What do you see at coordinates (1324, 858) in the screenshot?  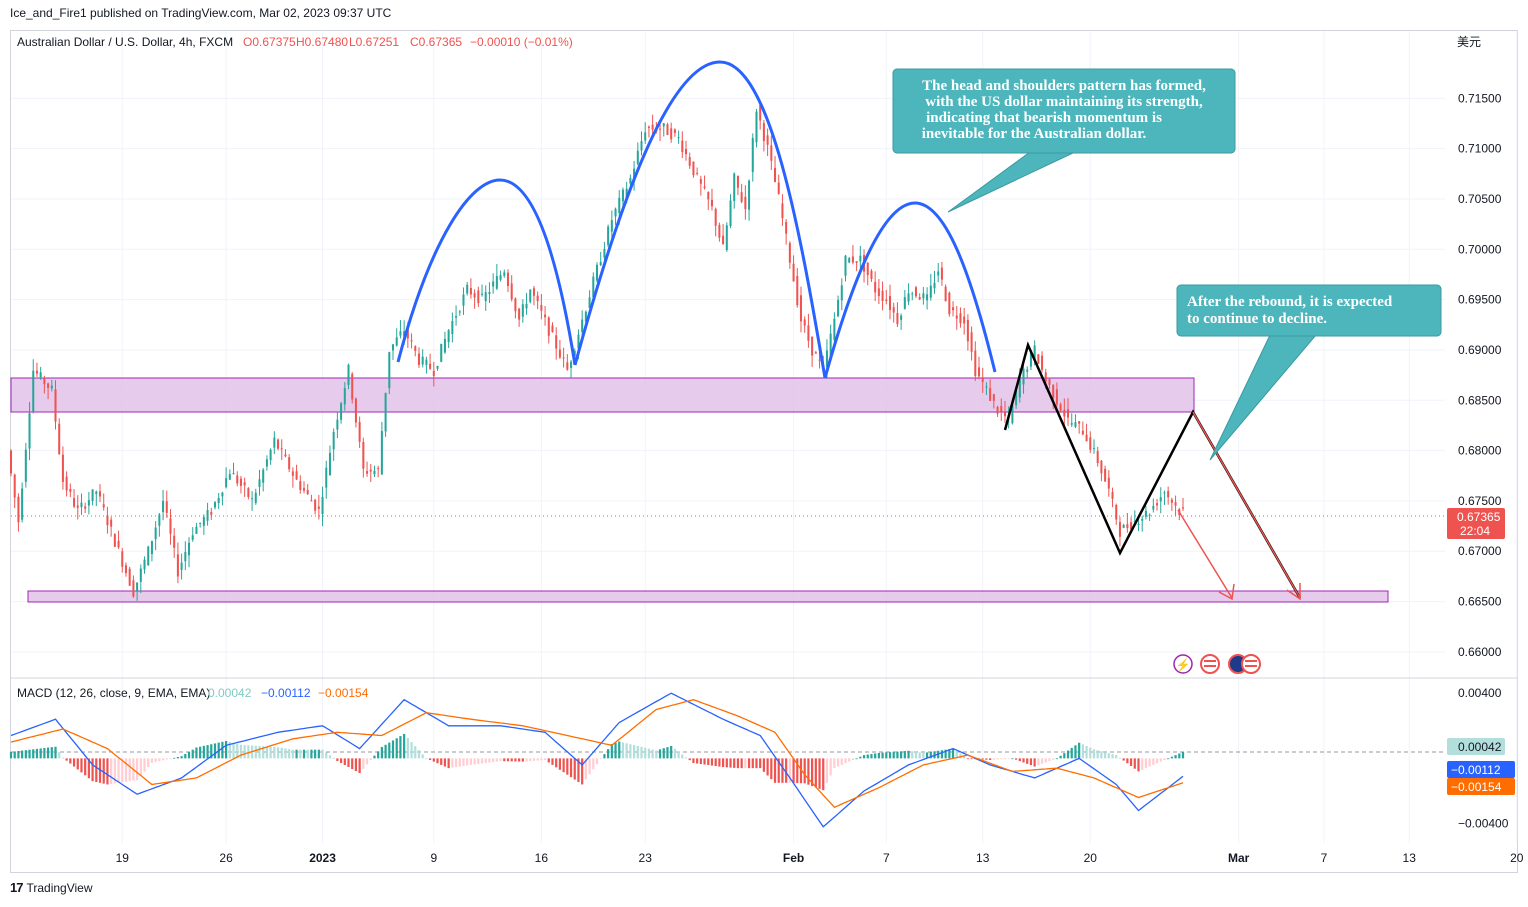 I see `time-tick-label: 7` at bounding box center [1324, 858].